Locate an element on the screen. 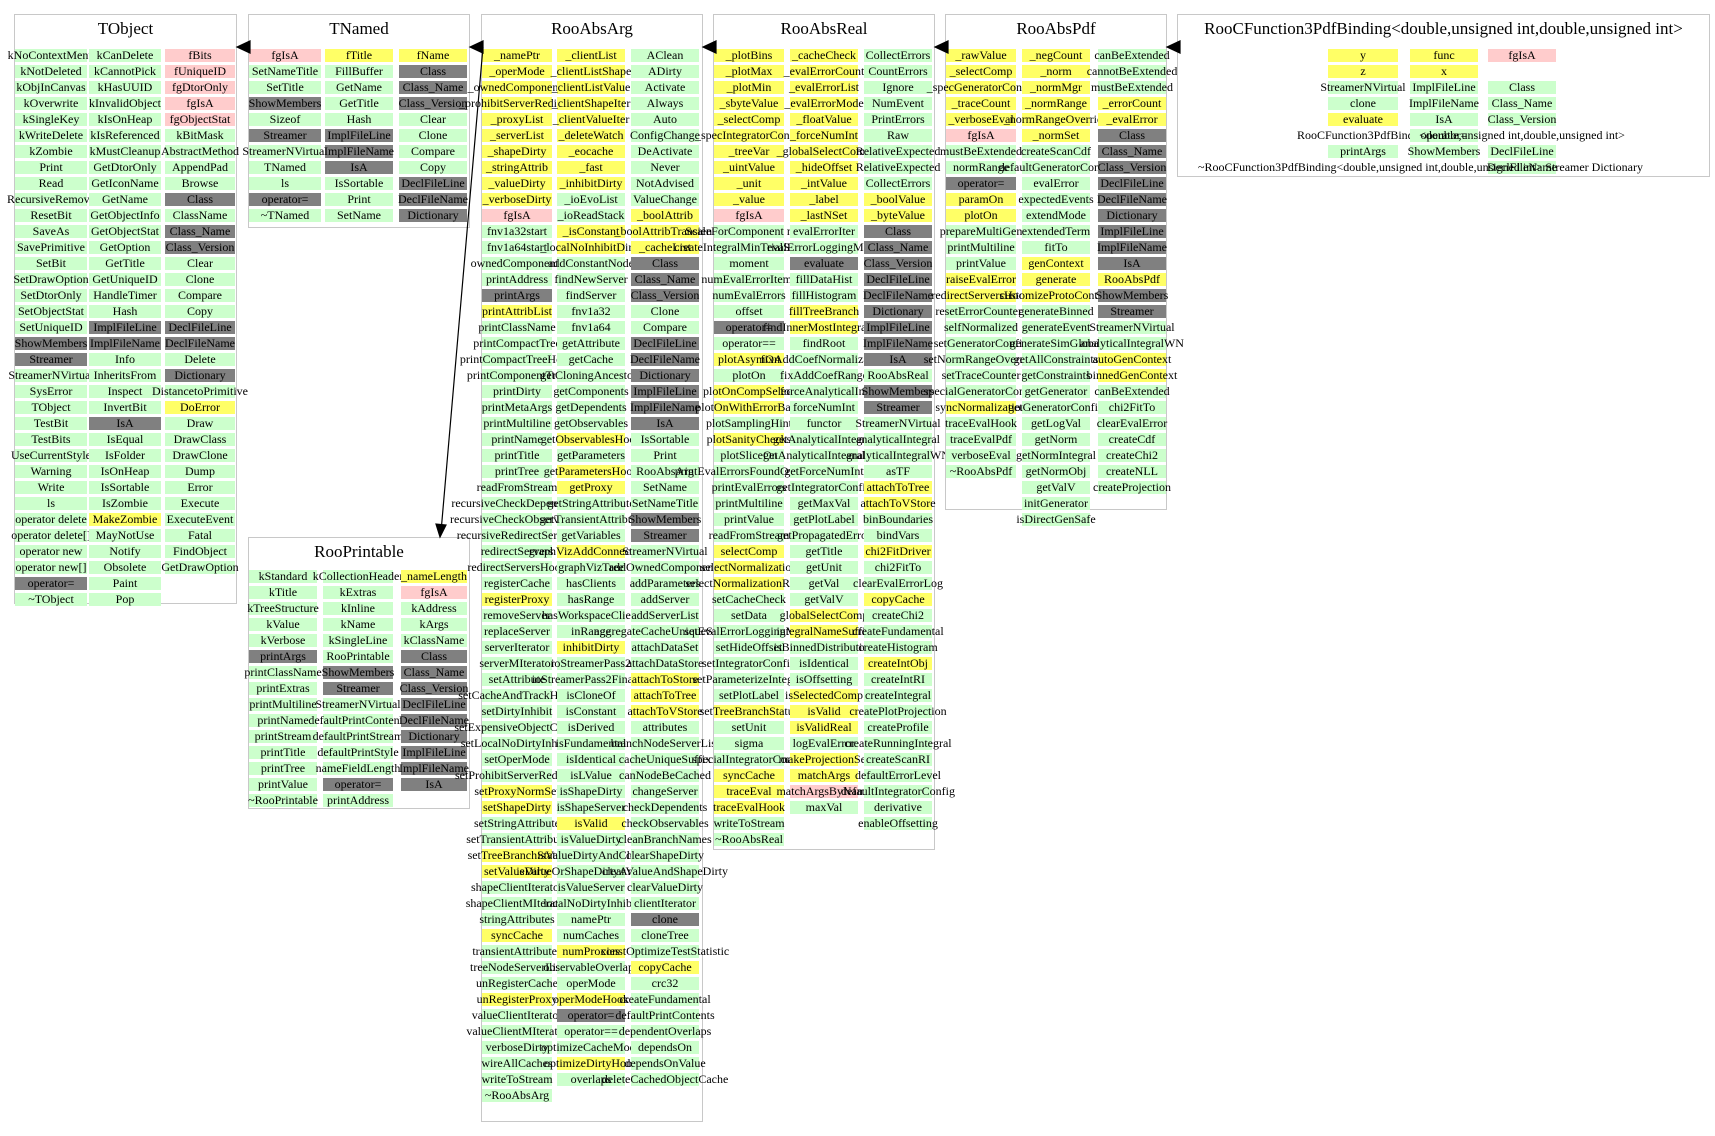  member-label: ownedComponents is located at coordinates (517, 263).